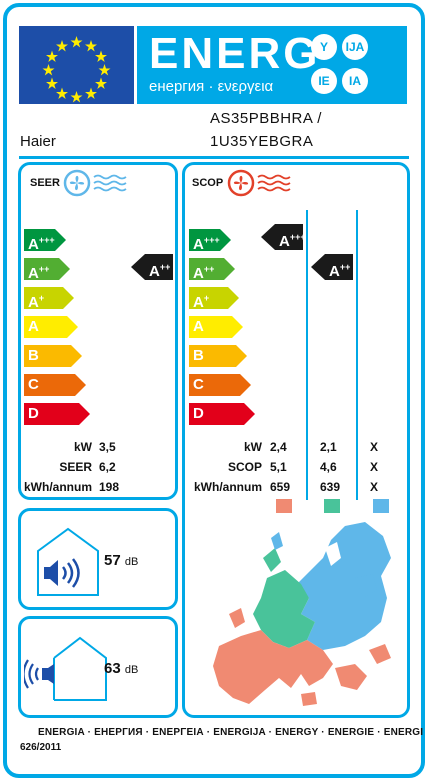  Describe the element at coordinates (220, 385) in the screenshot. I see `scop-class-arrow: C` at that location.